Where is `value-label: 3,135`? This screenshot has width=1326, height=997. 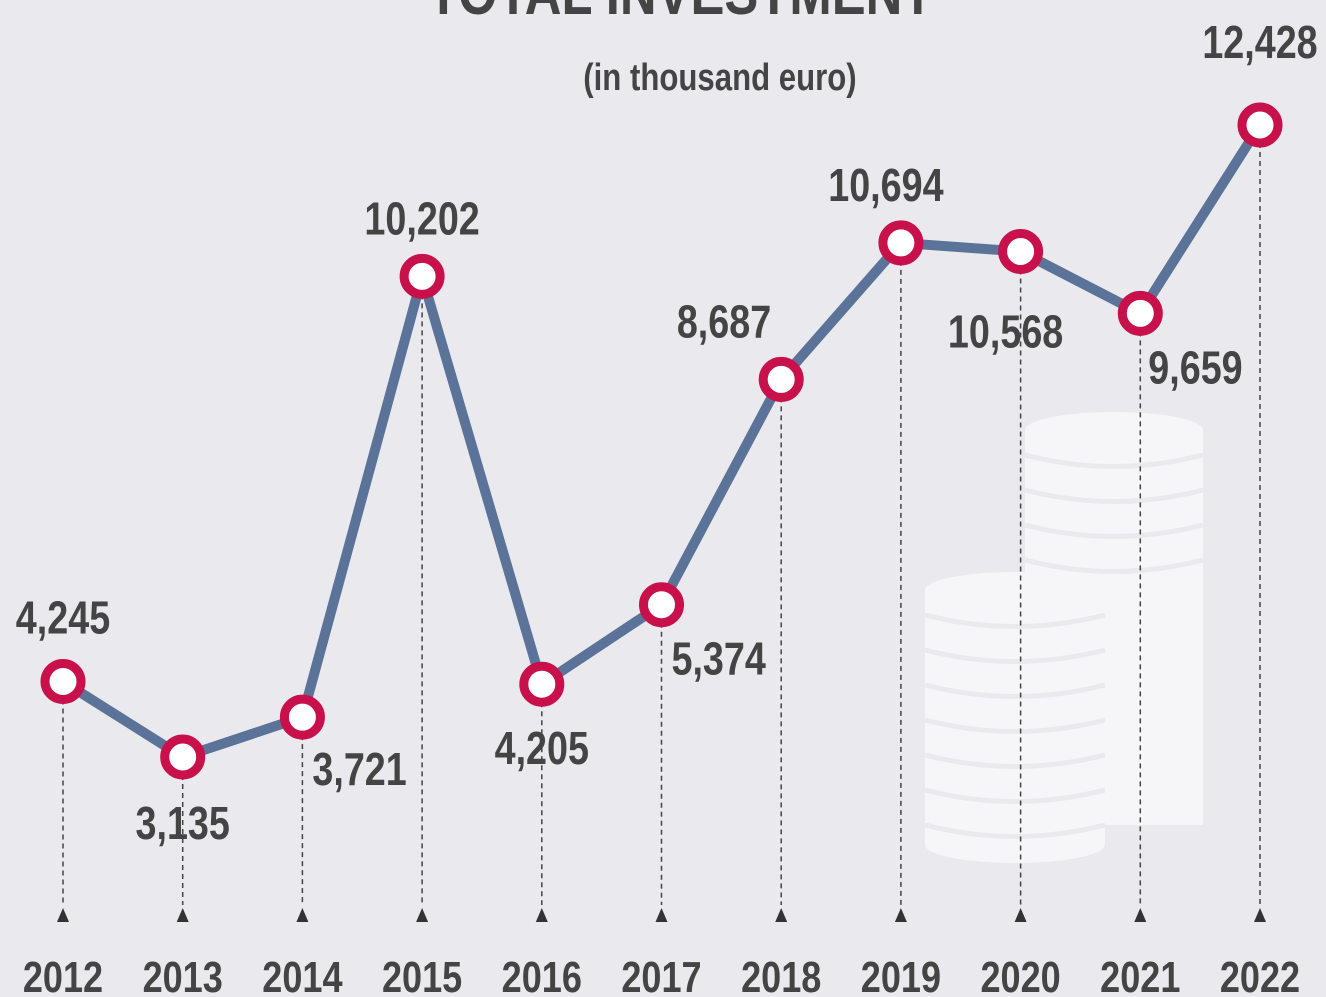
value-label: 3,135 is located at coordinates (183, 822).